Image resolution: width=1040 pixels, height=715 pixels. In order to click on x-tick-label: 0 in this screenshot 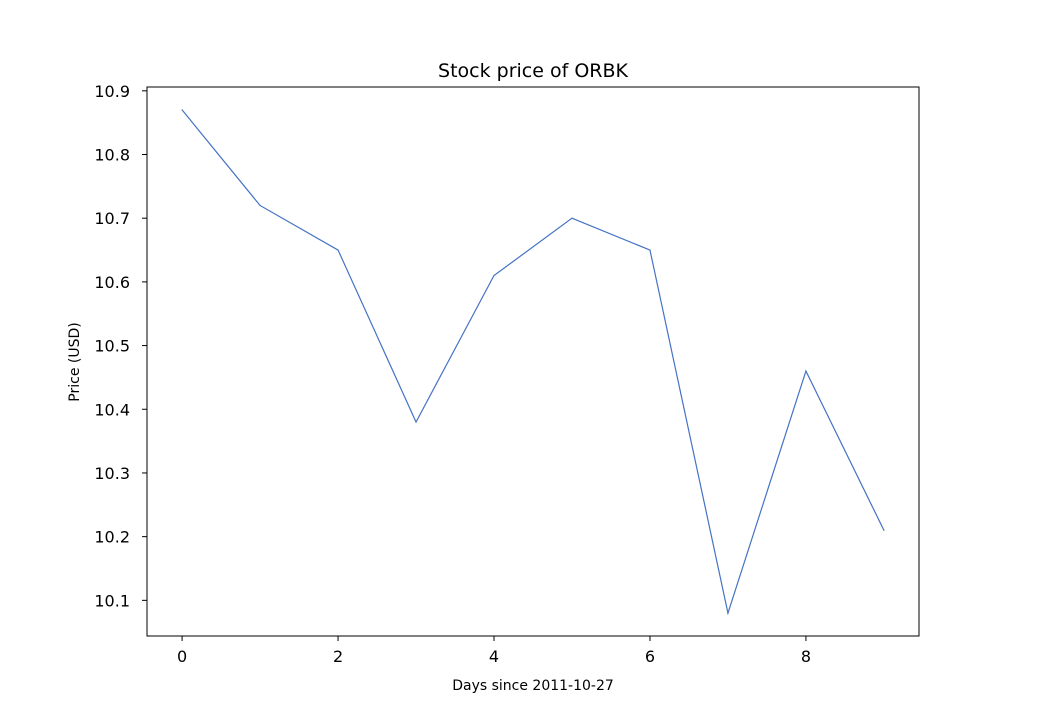, I will do `click(182, 656)`.